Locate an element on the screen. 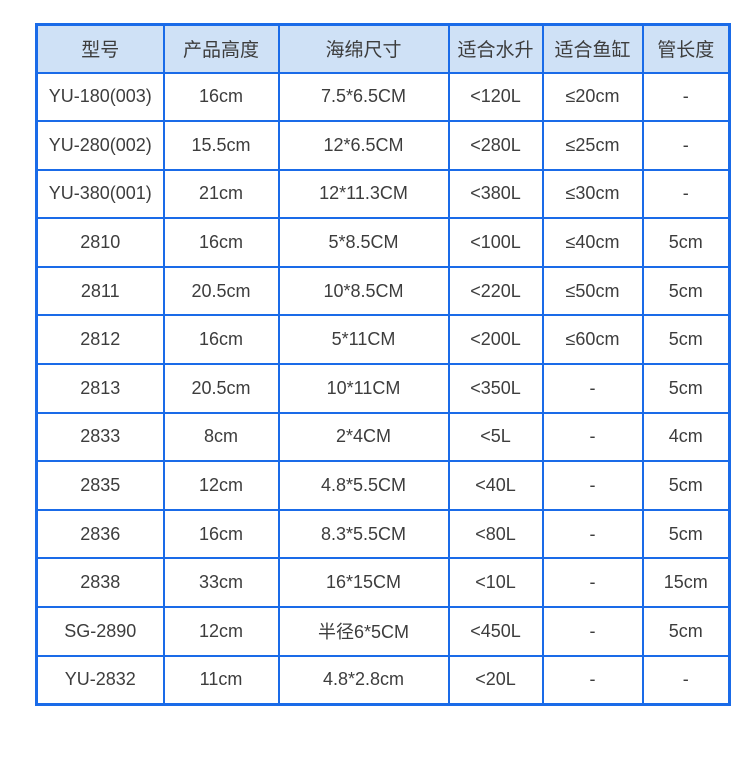 This screenshot has width=750, height=771. table-row: YU-380(001) 21cm 12*11.3CM <380L ≤30cm - is located at coordinates (383, 194).